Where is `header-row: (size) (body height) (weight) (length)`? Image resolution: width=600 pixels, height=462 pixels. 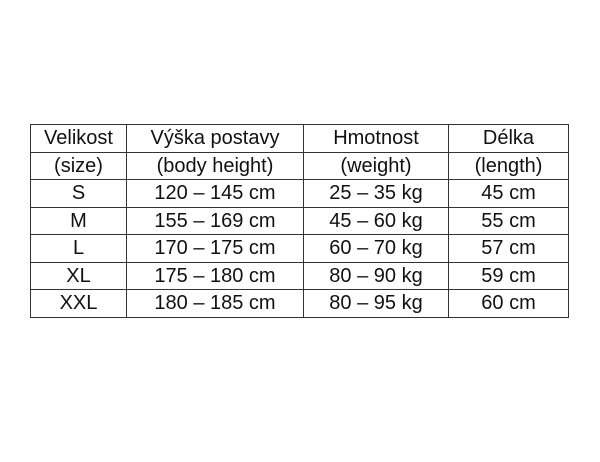 header-row: (size) (body height) (weight) (length) is located at coordinates (299, 165).